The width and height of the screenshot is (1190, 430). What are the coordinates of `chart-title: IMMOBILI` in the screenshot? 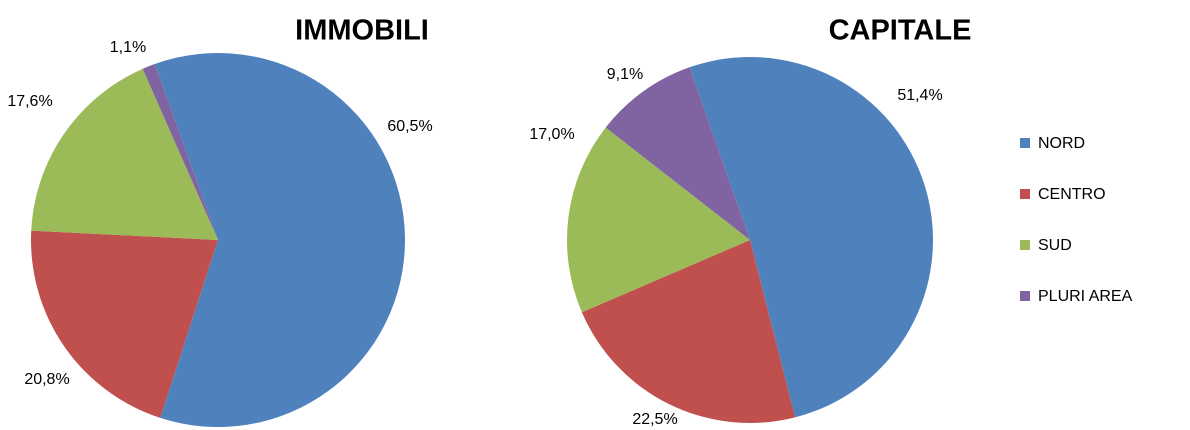 It's located at (362, 31).